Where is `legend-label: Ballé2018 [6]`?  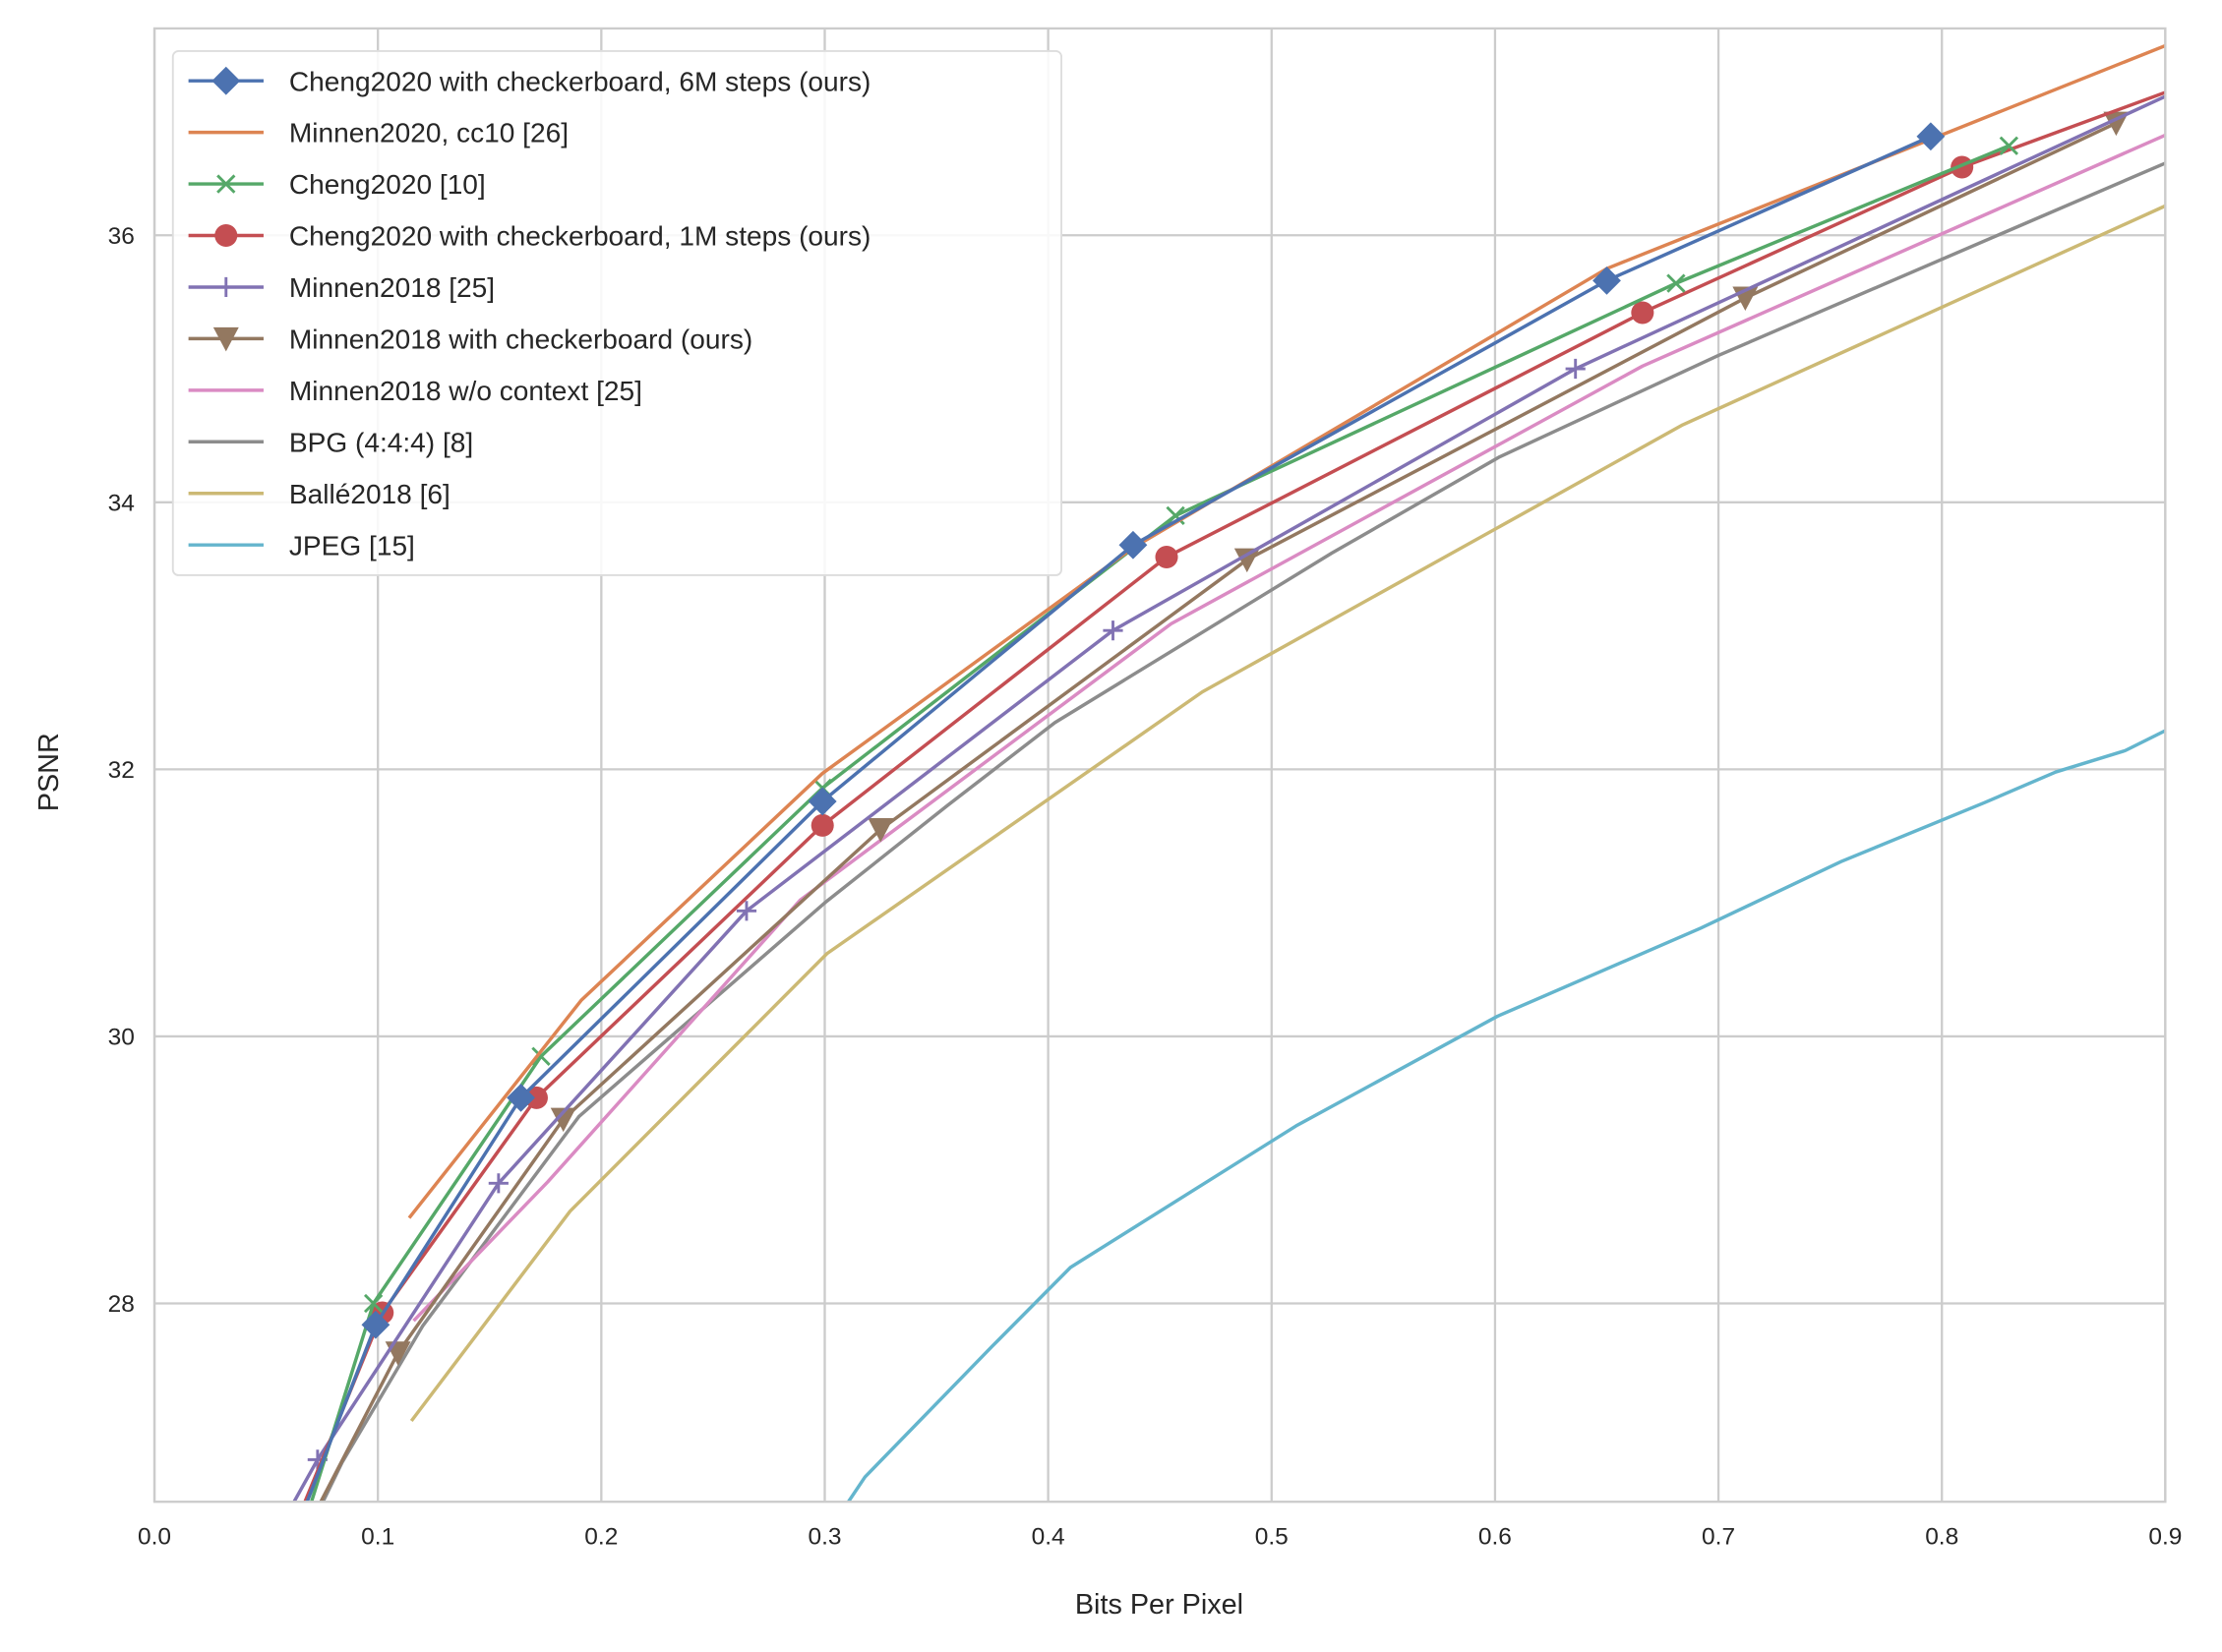 legend-label: Ballé2018 [6] is located at coordinates (370, 494).